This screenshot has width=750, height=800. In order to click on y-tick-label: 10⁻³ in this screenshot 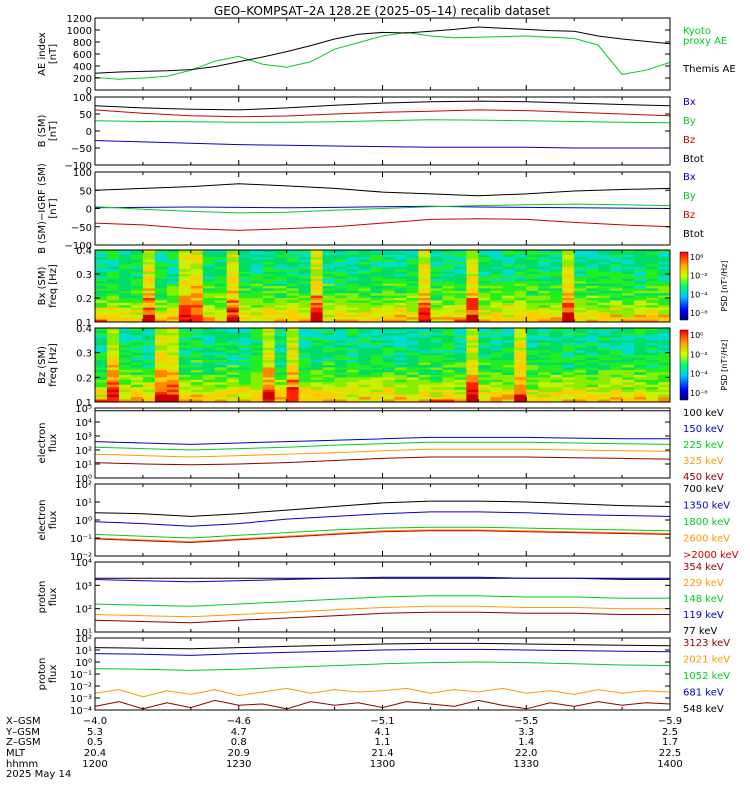, I will do `click(81, 699)`.